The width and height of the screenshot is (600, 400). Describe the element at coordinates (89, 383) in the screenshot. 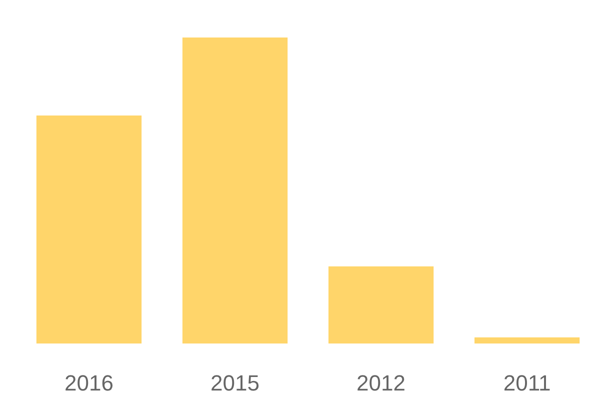

I see `x-tick-label: 2016` at that location.